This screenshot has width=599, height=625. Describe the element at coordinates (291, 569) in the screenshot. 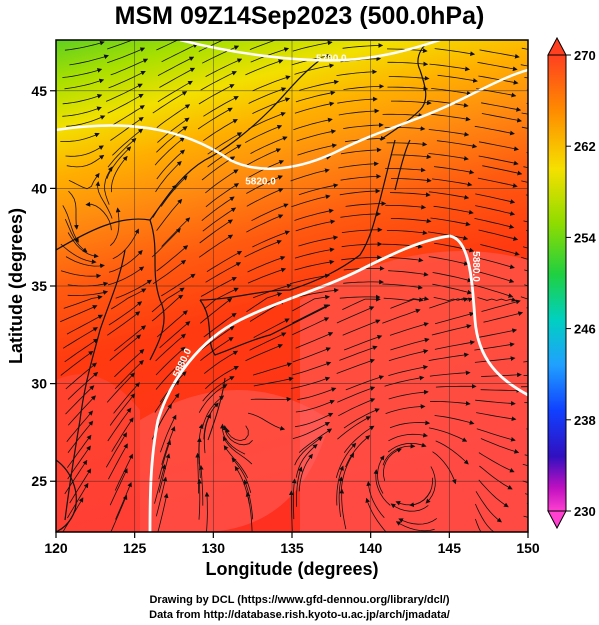

I see `x-axis-label: Longitude (degrees)` at that location.